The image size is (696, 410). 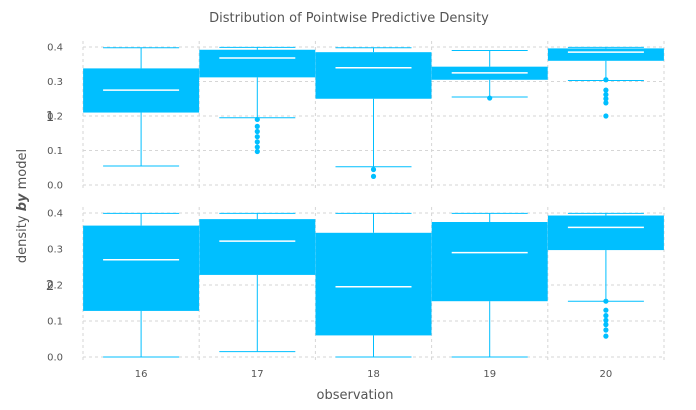 I want to click on x-tick-label: 20, so click(x=606, y=374).